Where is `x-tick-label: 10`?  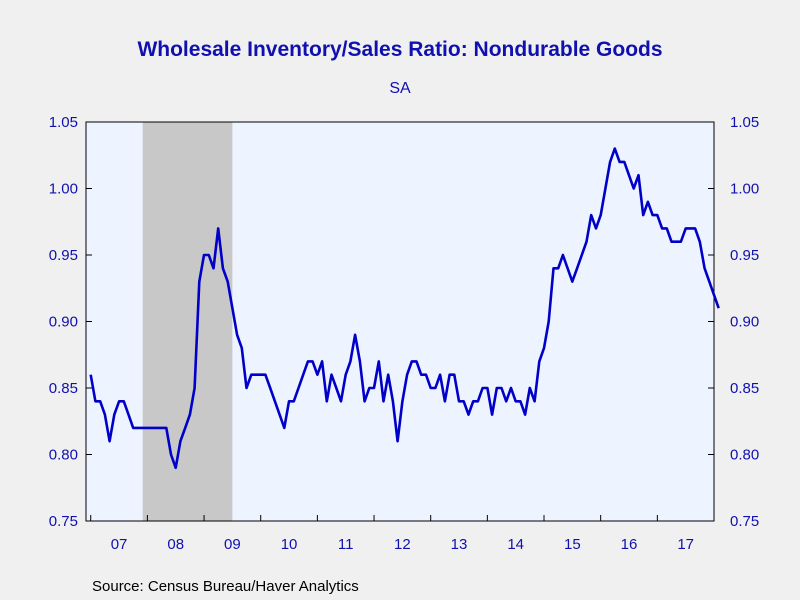 x-tick-label: 10 is located at coordinates (289, 544).